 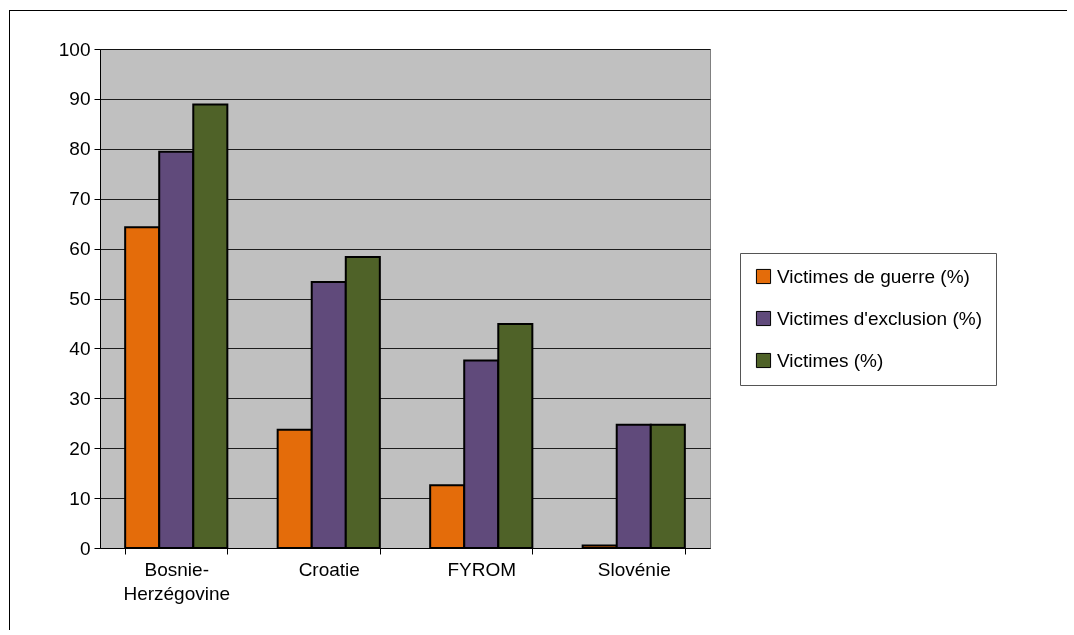 I want to click on y-tick-label: 40, so click(x=80, y=348).